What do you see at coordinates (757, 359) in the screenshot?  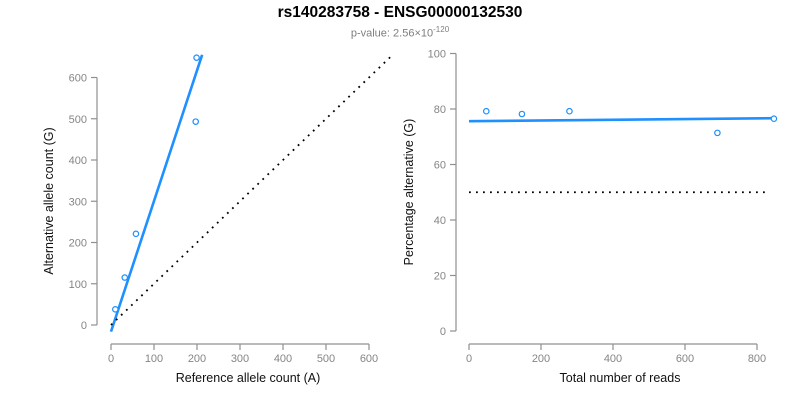 I see `x-tick-label: 800` at bounding box center [757, 359].